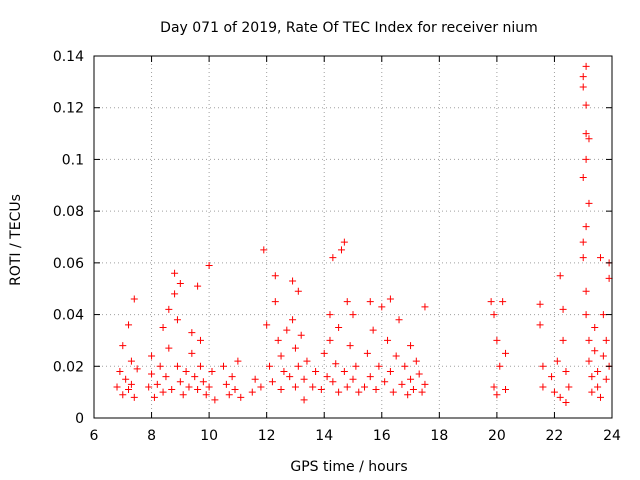 The image size is (640, 480). Describe the element at coordinates (68, 264) in the screenshot. I see `y-tick-label: 0.06` at that location.